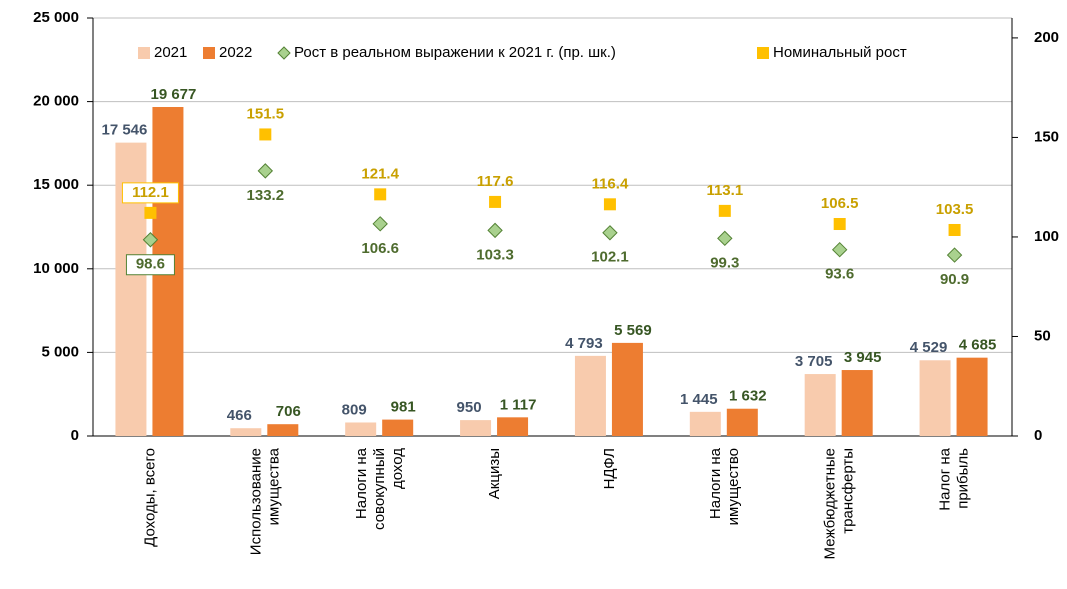  What do you see at coordinates (56, 184) in the screenshot?
I see `y-tick-label: 15 000` at bounding box center [56, 184].